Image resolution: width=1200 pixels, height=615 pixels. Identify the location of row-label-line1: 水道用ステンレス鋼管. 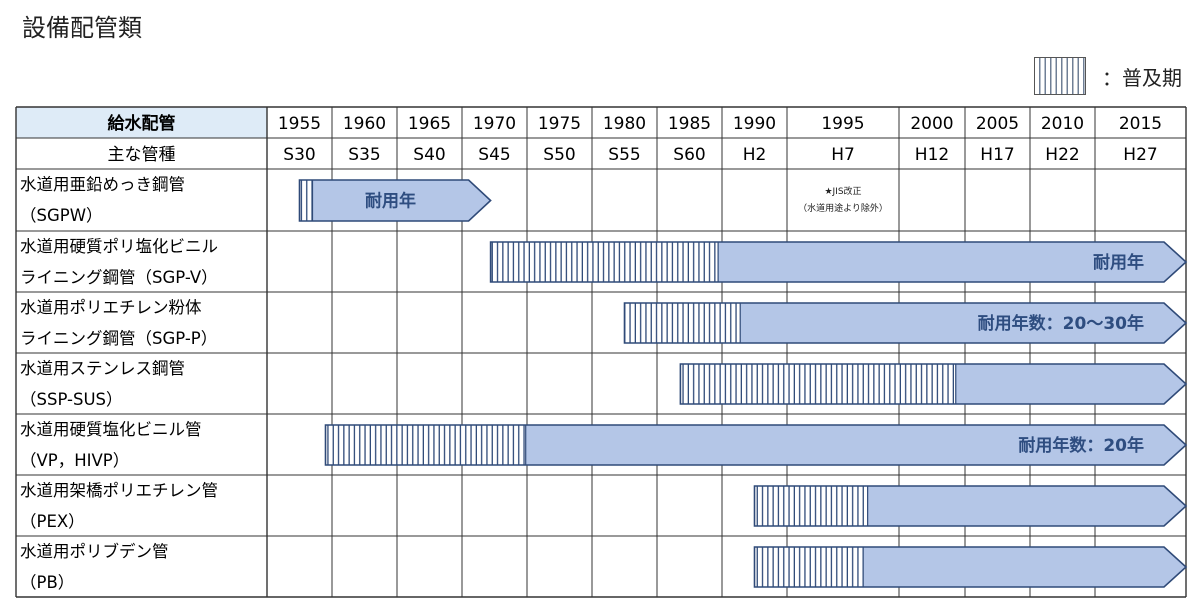
(102, 368).